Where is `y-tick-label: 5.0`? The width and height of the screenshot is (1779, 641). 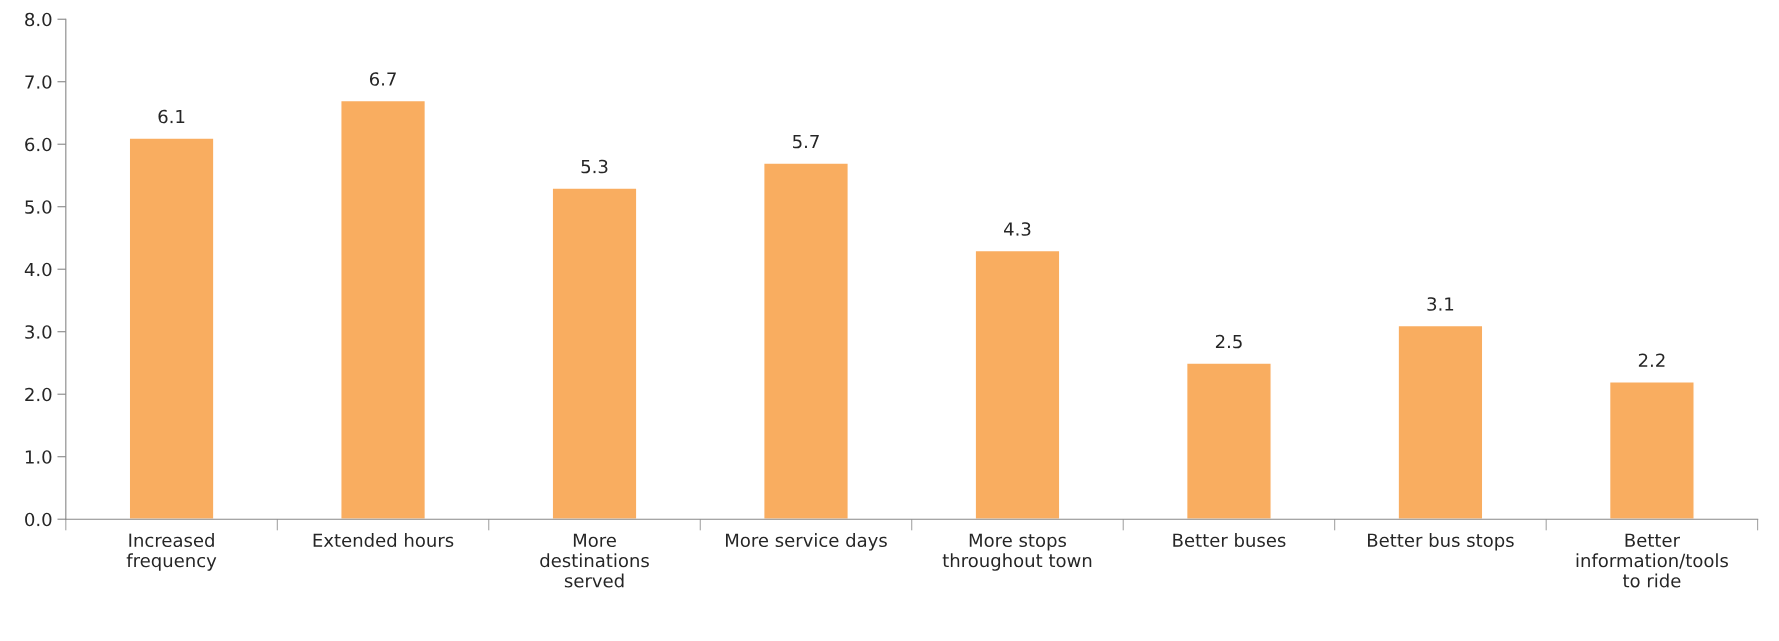 y-tick-label: 5.0 is located at coordinates (38, 207).